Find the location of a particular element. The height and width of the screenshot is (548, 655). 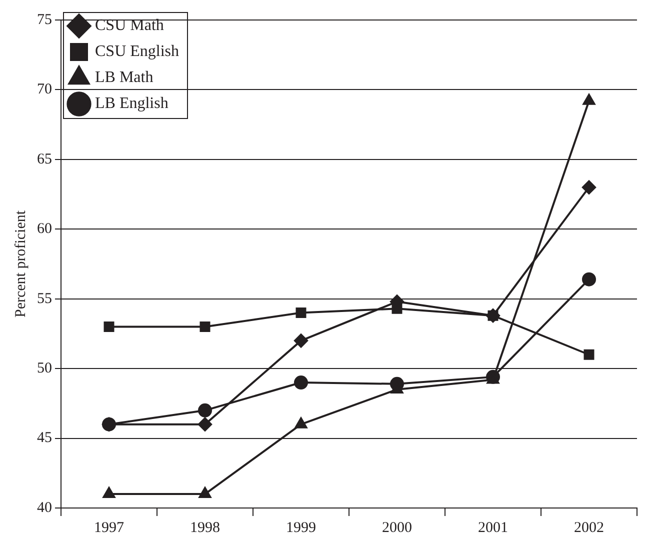

x-tick-label: 2000 is located at coordinates (397, 528).